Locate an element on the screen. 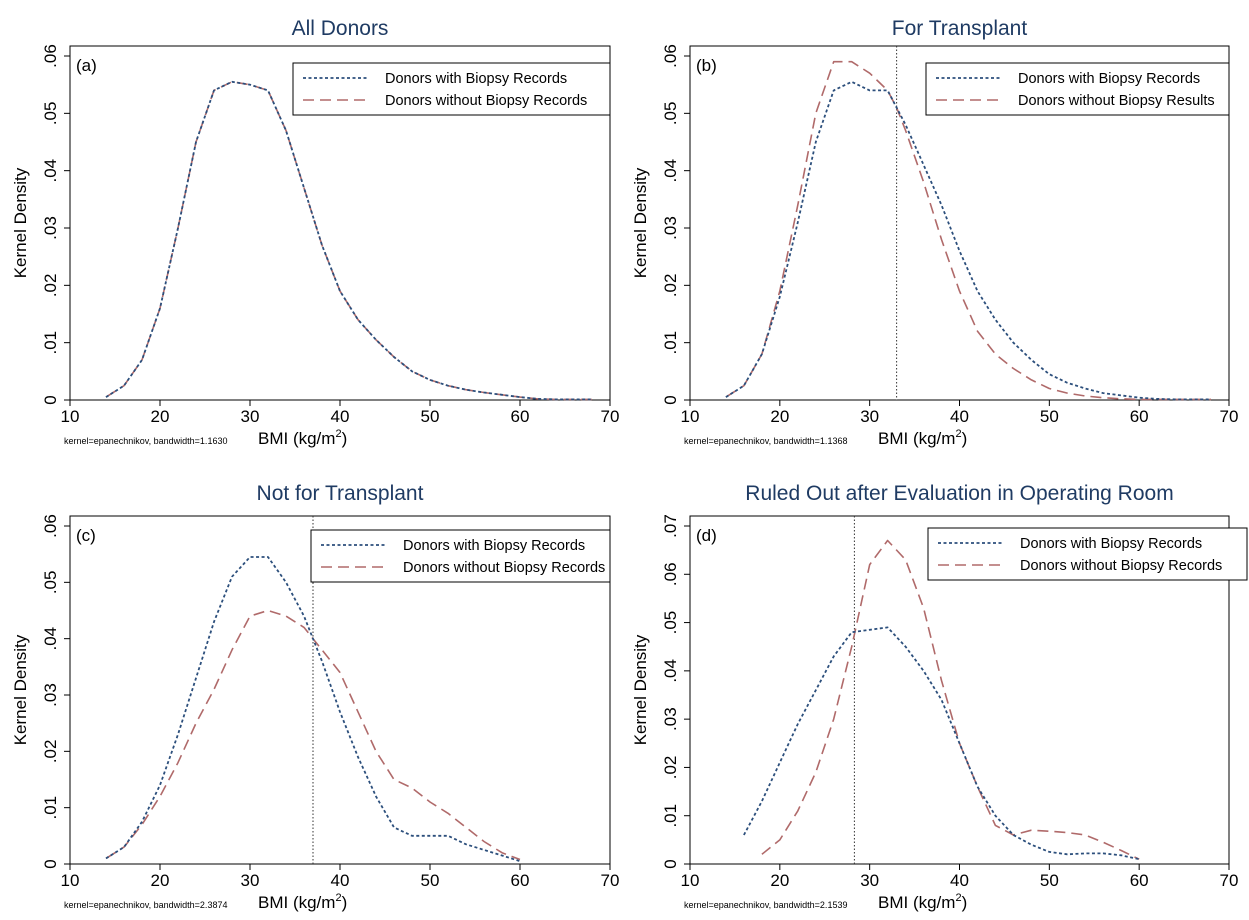  kernel-note: kernel=epanechnikov, bandwidth=1.1368 is located at coordinates (765, 441).